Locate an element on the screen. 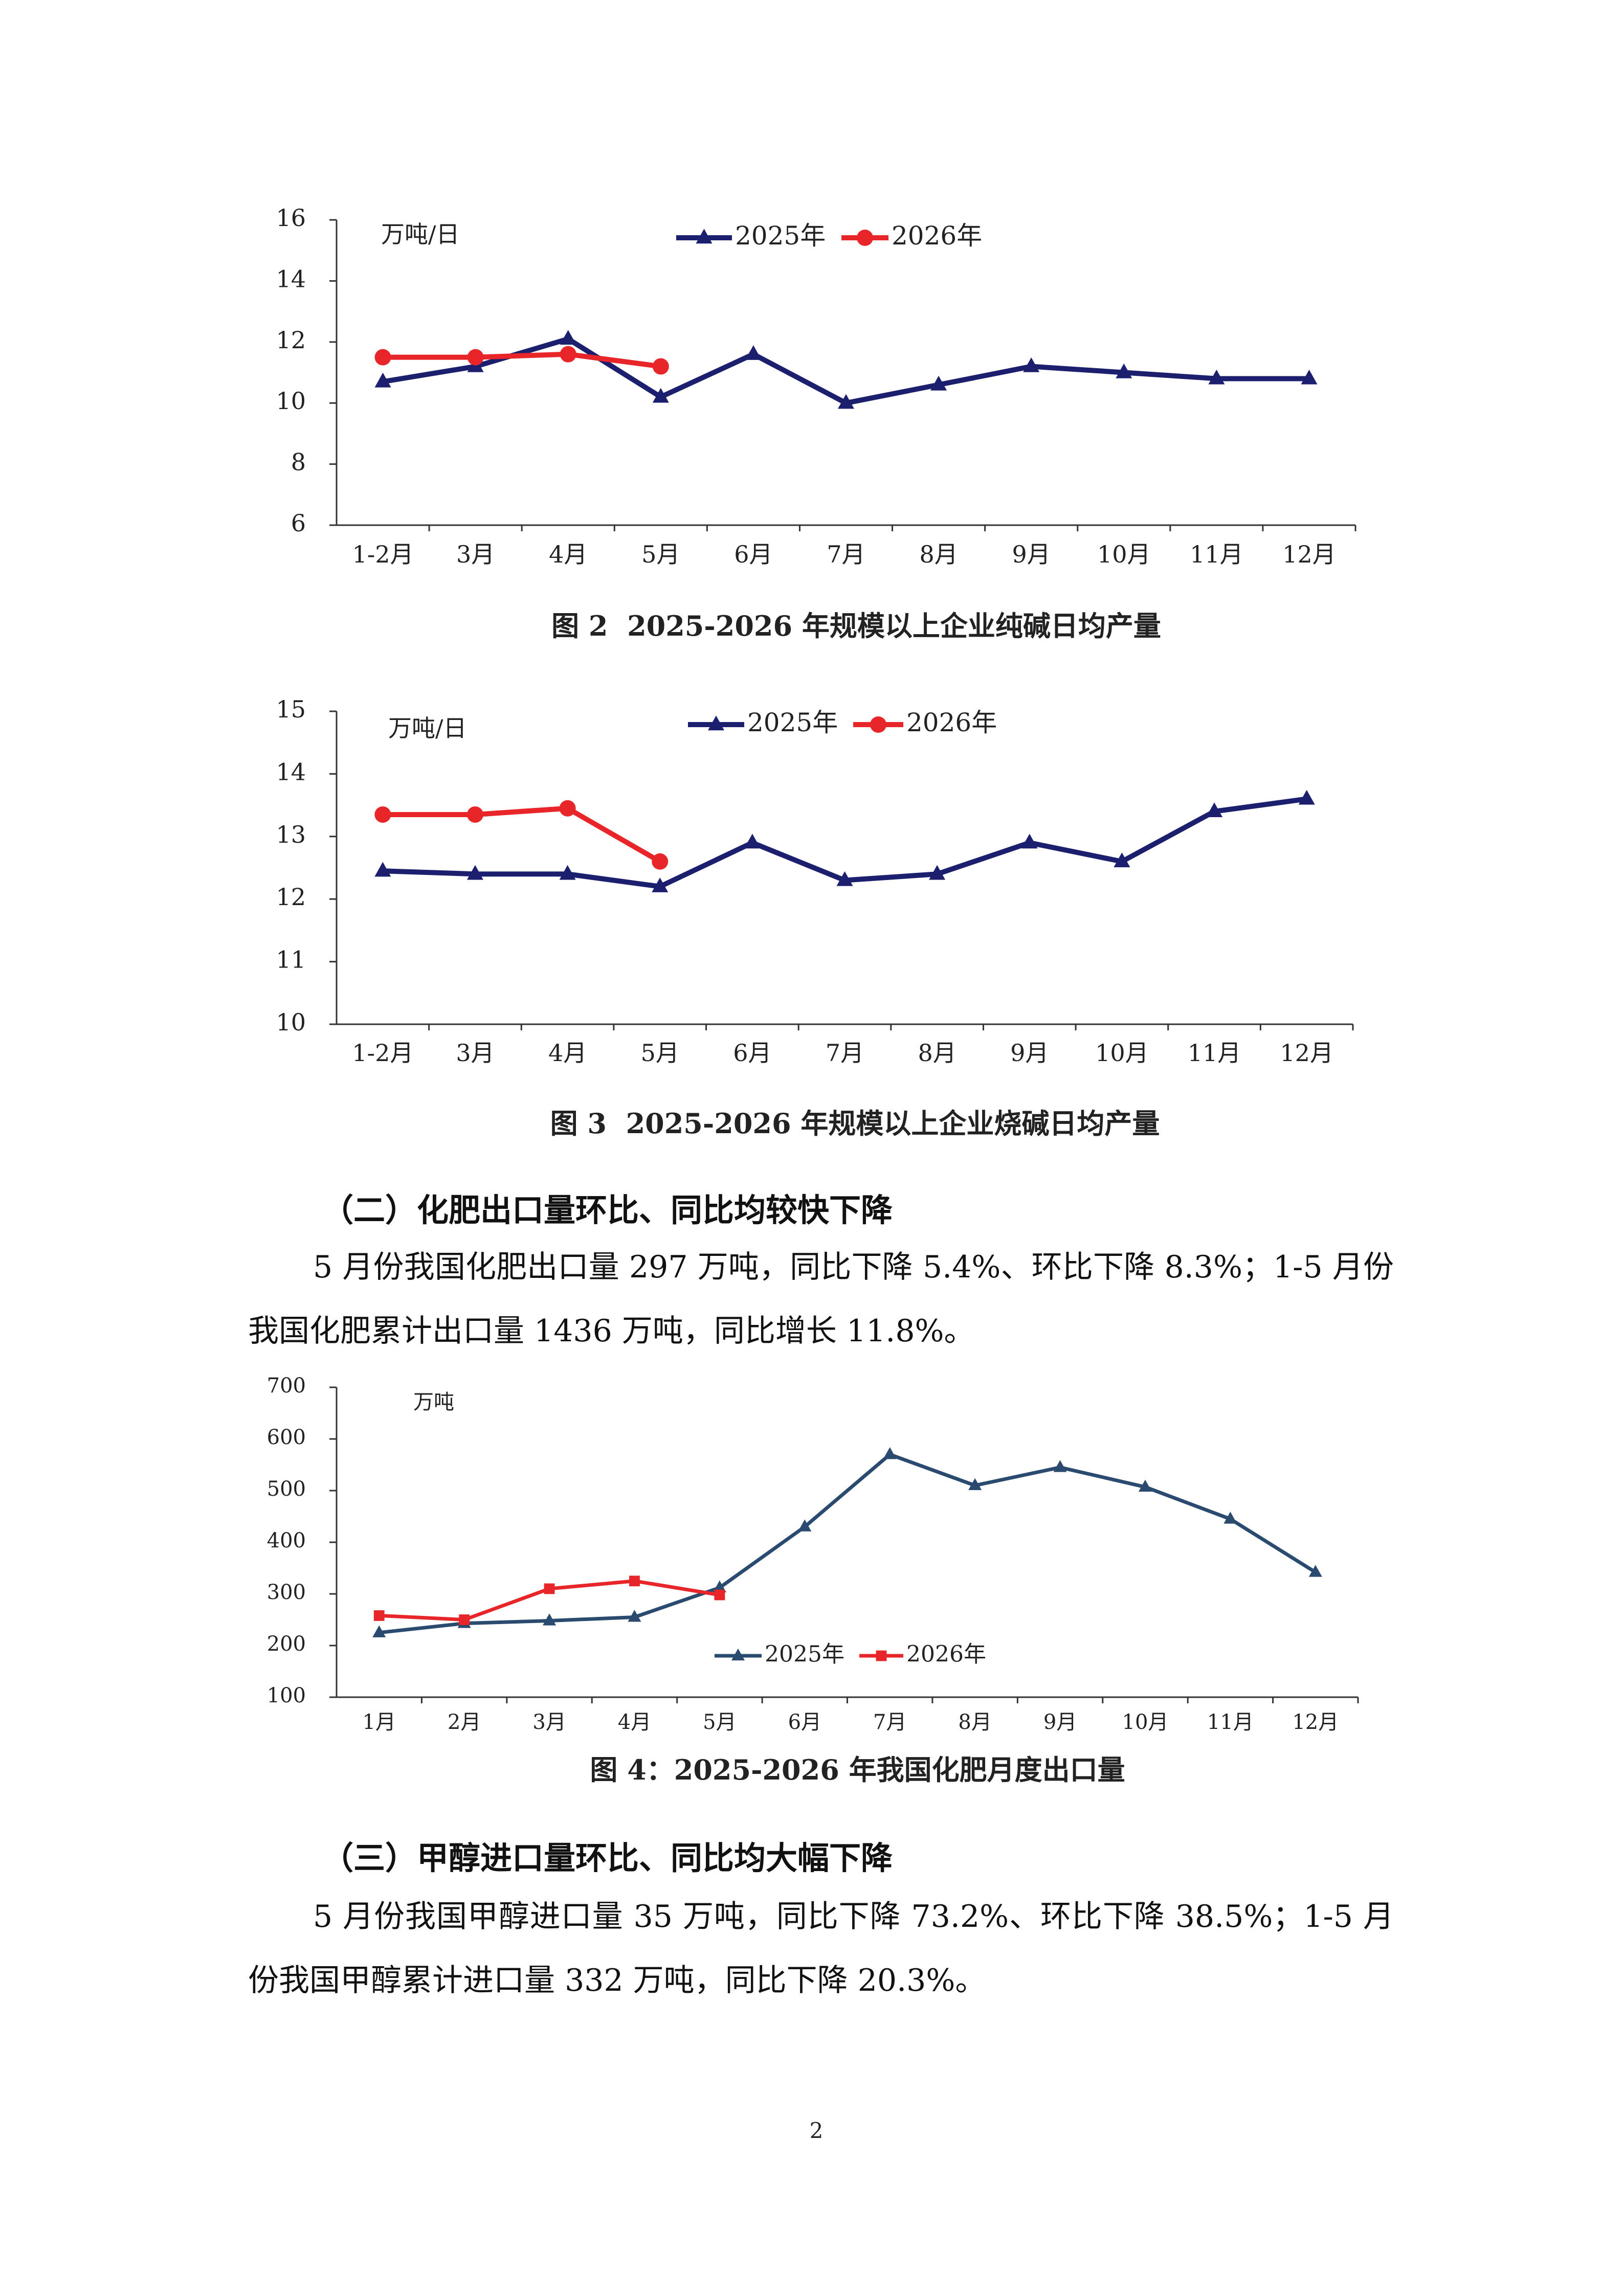  chart-caption: 图 4：2025-2026 年我国化肥月度出口量 is located at coordinates (857, 1770).